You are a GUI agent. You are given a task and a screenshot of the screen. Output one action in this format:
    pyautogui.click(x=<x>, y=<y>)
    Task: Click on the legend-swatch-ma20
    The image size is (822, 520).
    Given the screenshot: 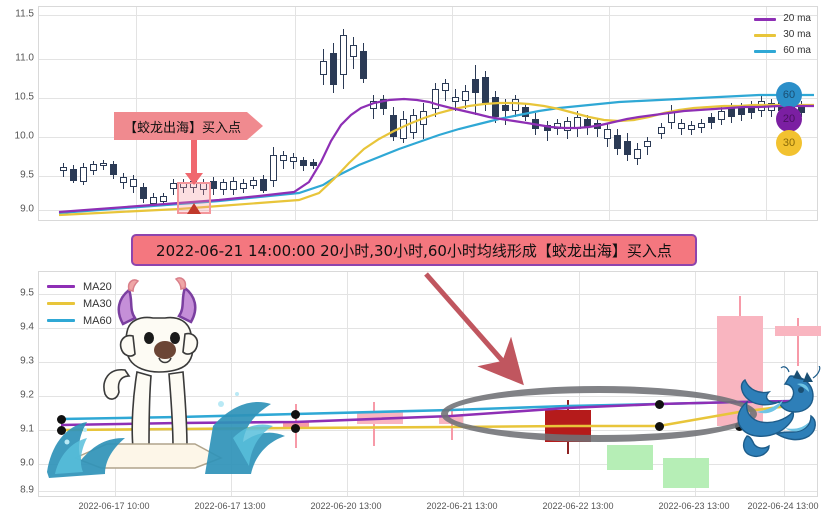 What is the action you would take?
    pyautogui.click(x=61, y=286)
    